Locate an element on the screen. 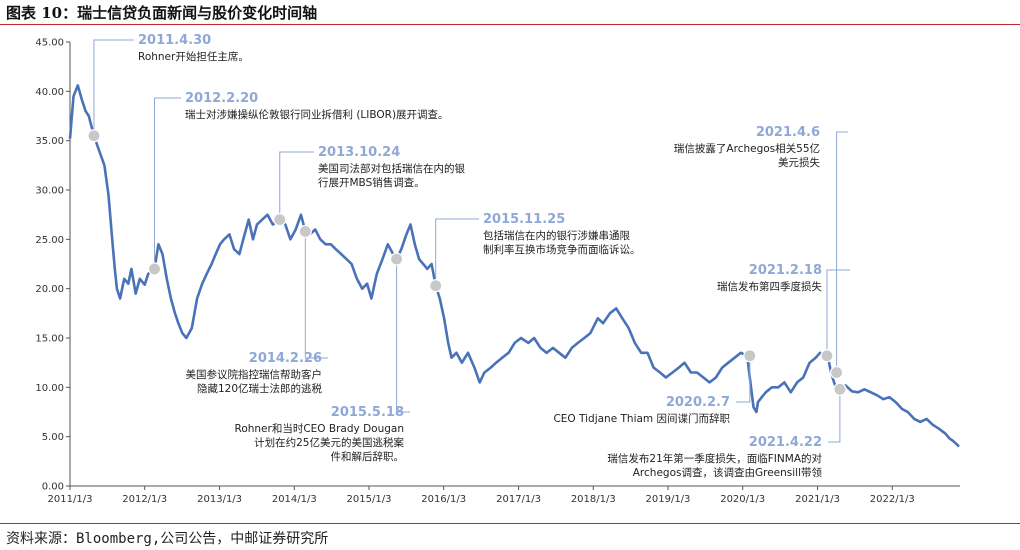 The image size is (1020, 550). y-tick-label: 40.00 is located at coordinates (49, 92).